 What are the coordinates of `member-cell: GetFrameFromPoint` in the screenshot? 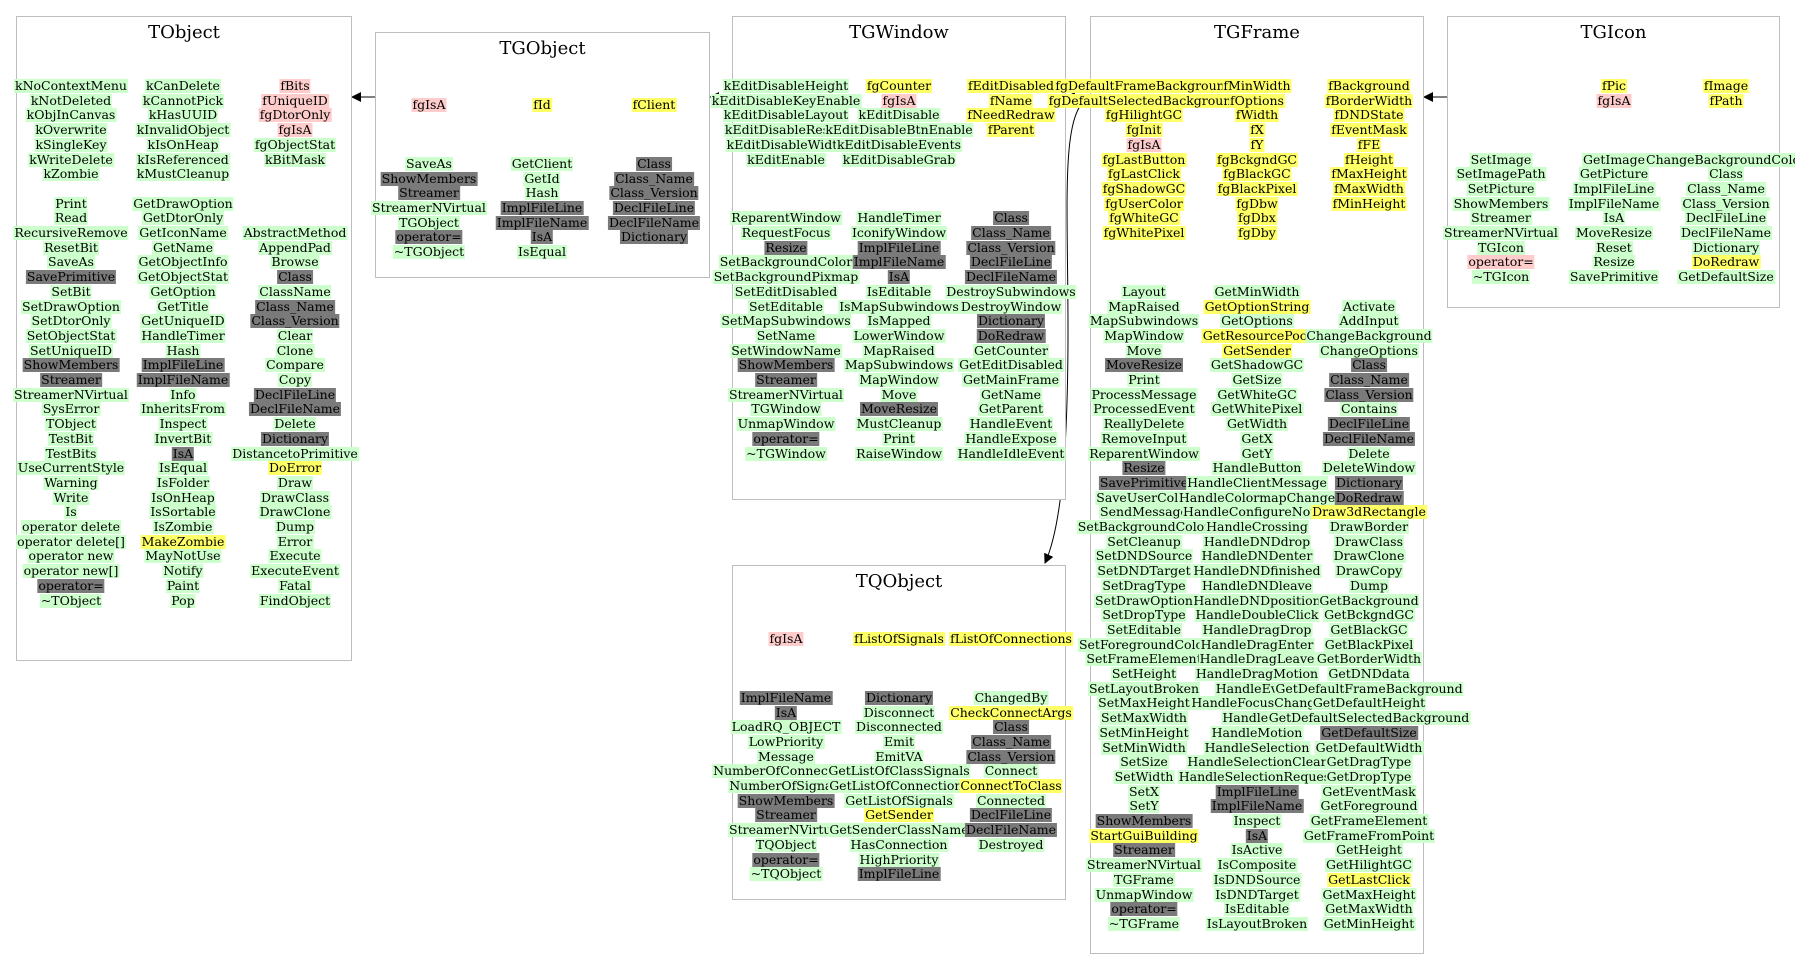 It's located at (1369, 835).